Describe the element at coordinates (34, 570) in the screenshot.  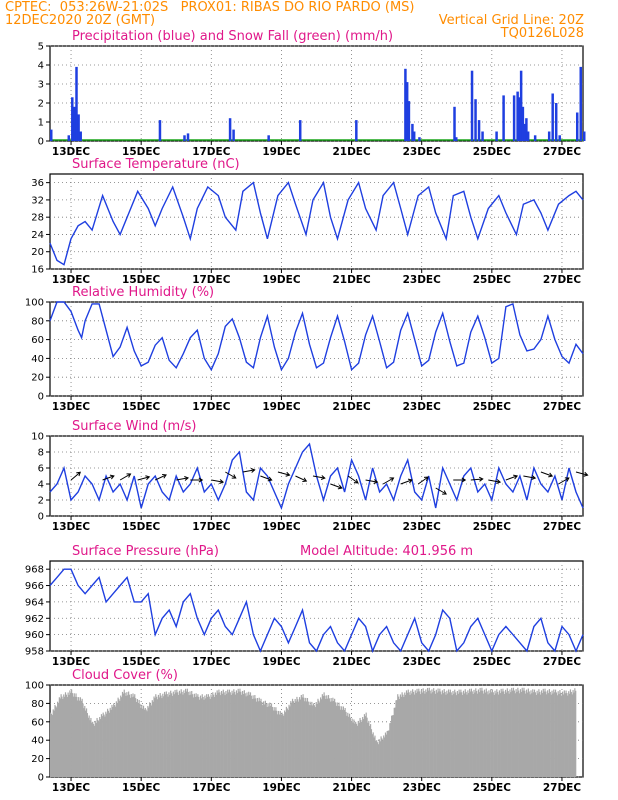
I see `y-tick-label: 968` at that location.